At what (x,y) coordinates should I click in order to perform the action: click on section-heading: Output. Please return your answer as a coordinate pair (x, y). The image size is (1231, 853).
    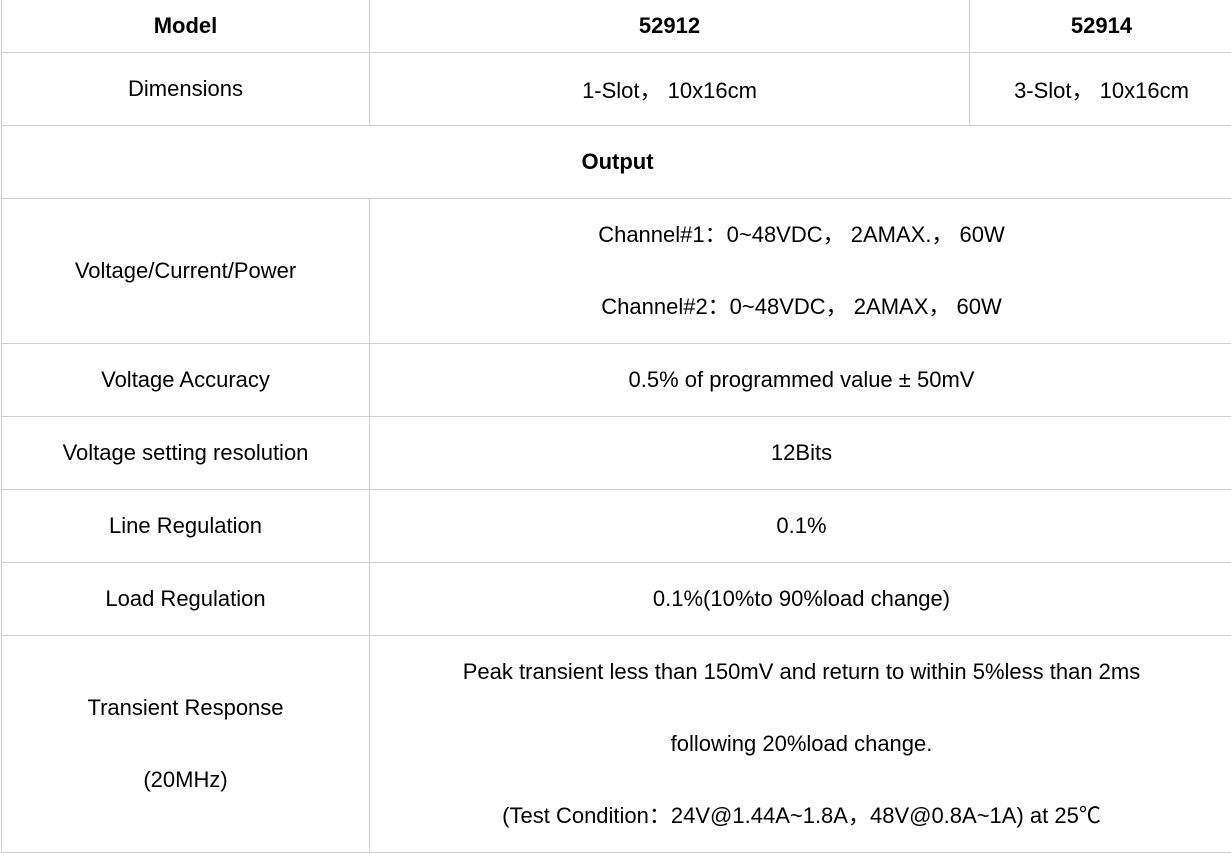
    Looking at the image, I should click on (616, 162).